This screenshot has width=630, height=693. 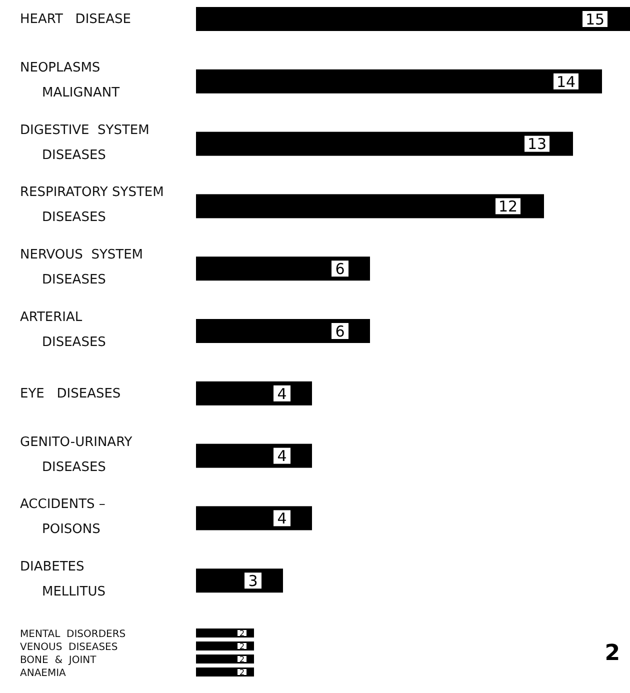 What do you see at coordinates (612, 653) in the screenshot?
I see `annotation: 2` at bounding box center [612, 653].